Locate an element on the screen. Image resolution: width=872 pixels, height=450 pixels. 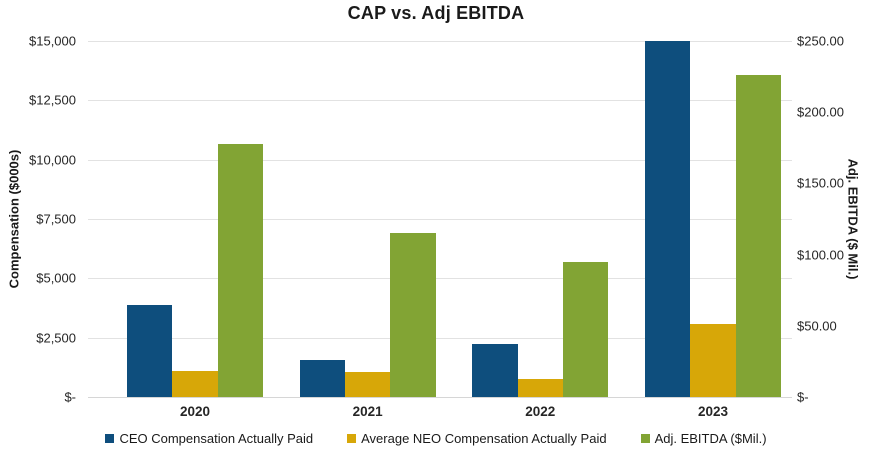
bar-2022-neo-cap is located at coordinates (540, 388).